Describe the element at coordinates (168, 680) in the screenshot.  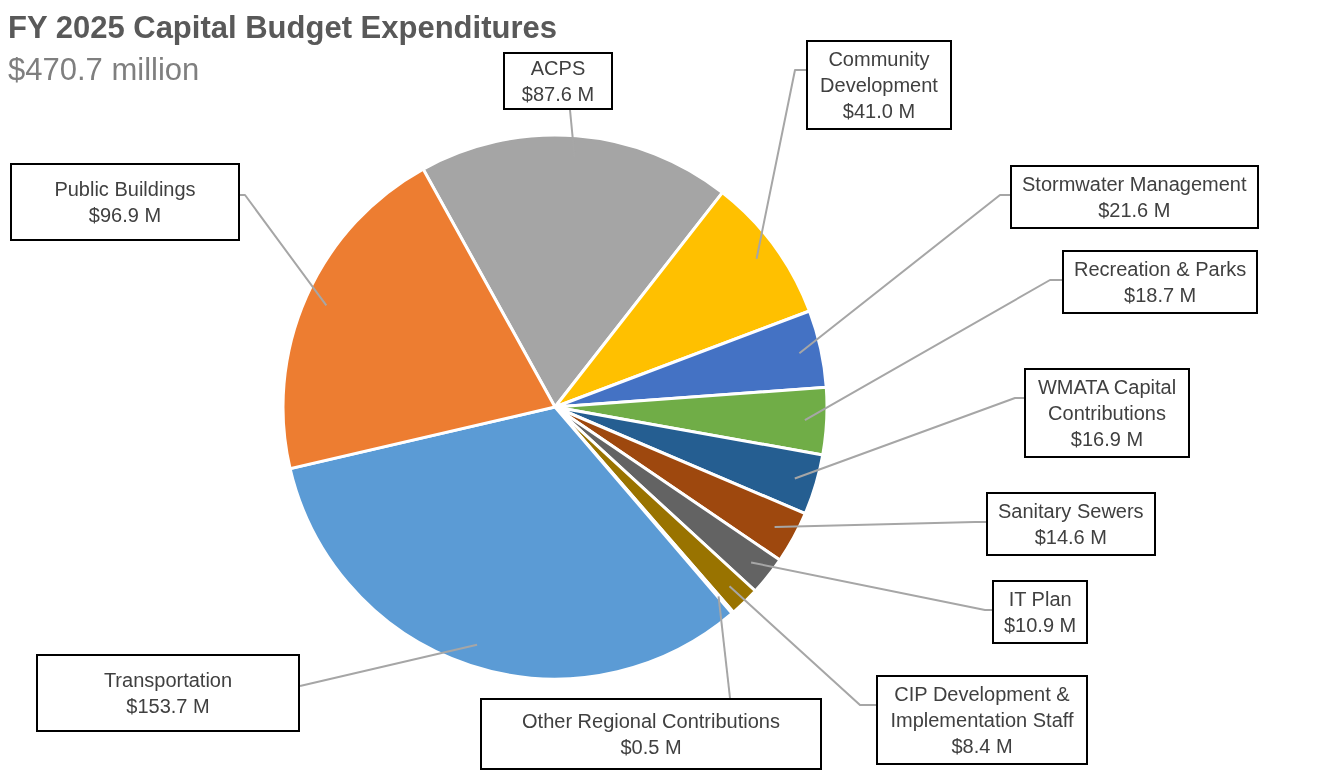
I see `slice-label: Transportation` at that location.